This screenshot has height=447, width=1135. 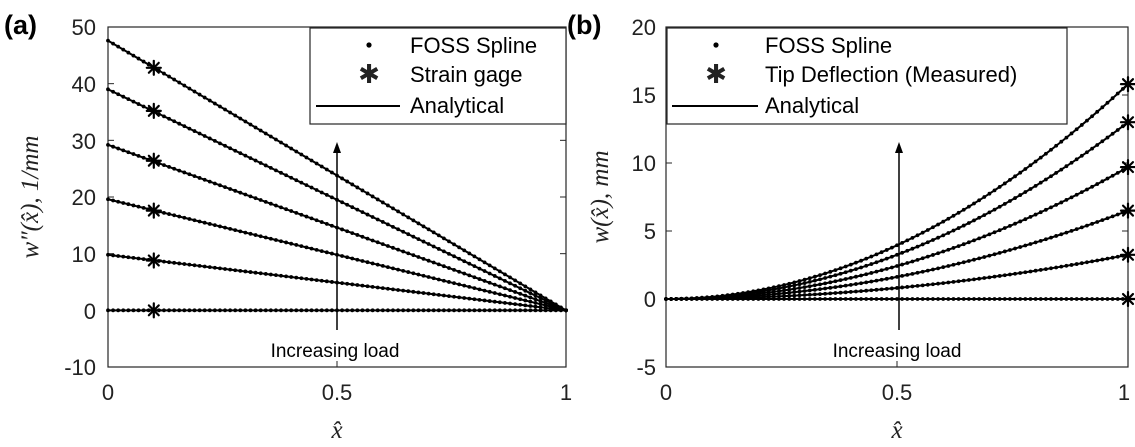 What do you see at coordinates (337, 392) in the screenshot?
I see `panel-a-x-tick-labels: 0 0.5 1` at bounding box center [337, 392].